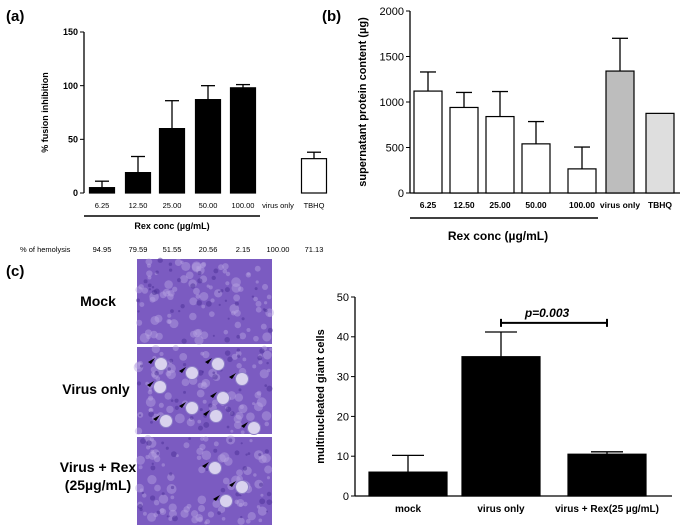 The height and width of the screenshot is (532, 685). What do you see at coordinates (500, 205) in the screenshot?
I see `x-category-label: 25.00` at bounding box center [500, 205].